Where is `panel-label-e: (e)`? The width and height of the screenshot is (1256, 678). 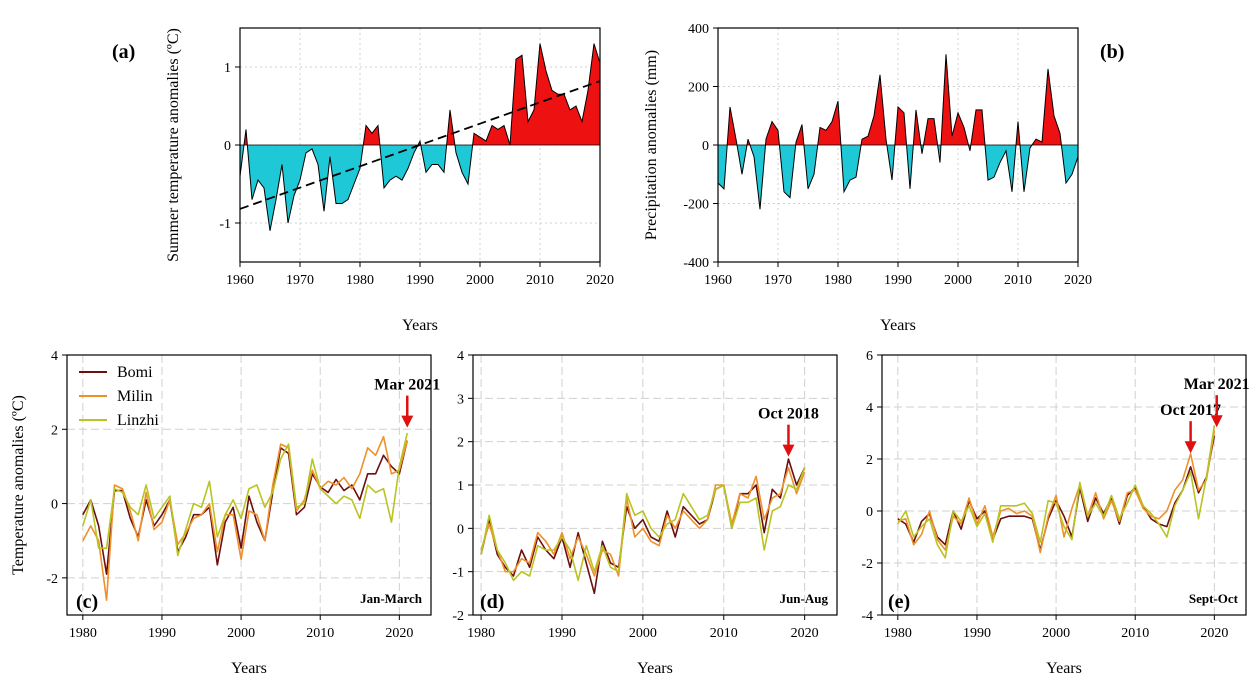 panel-label-e: (e) is located at coordinates (899, 602).